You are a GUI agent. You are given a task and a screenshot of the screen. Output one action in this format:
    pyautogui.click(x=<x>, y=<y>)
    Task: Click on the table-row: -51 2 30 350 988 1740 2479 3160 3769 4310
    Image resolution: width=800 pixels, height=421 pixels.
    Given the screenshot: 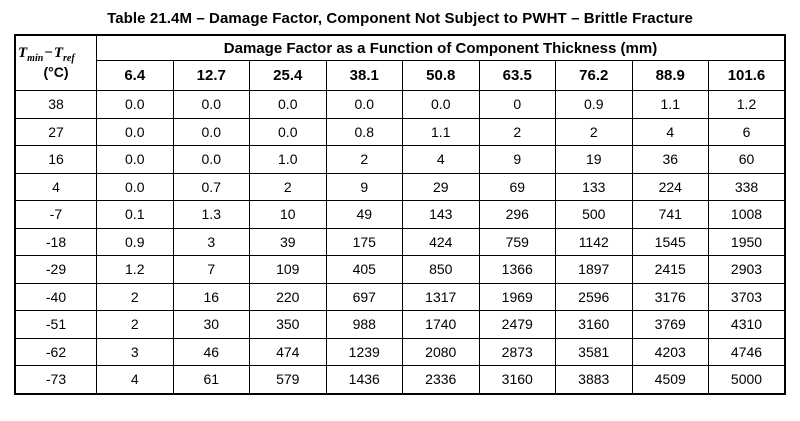 What is the action you would take?
    pyautogui.click(x=400, y=324)
    